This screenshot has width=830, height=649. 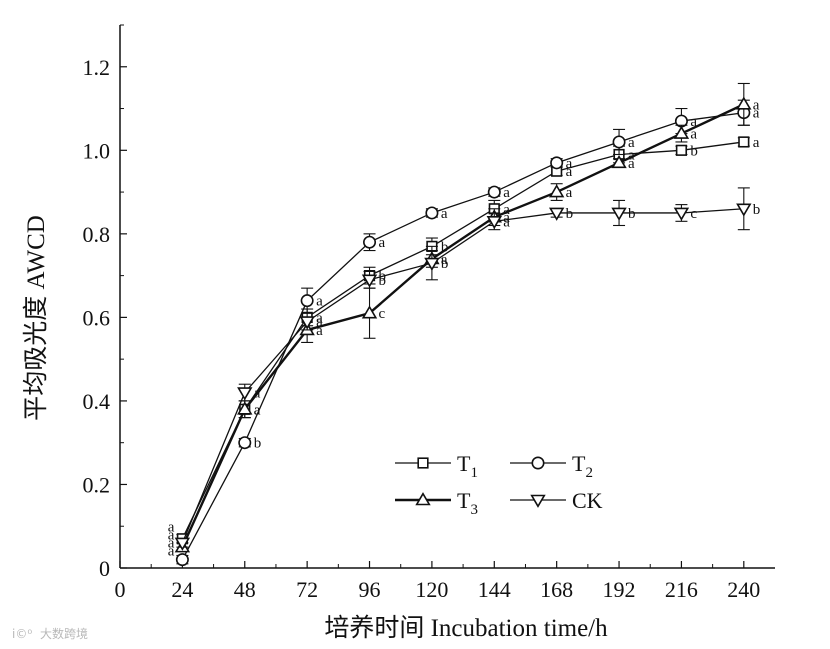 I want to click on legend-label: T2, so click(x=582, y=466).